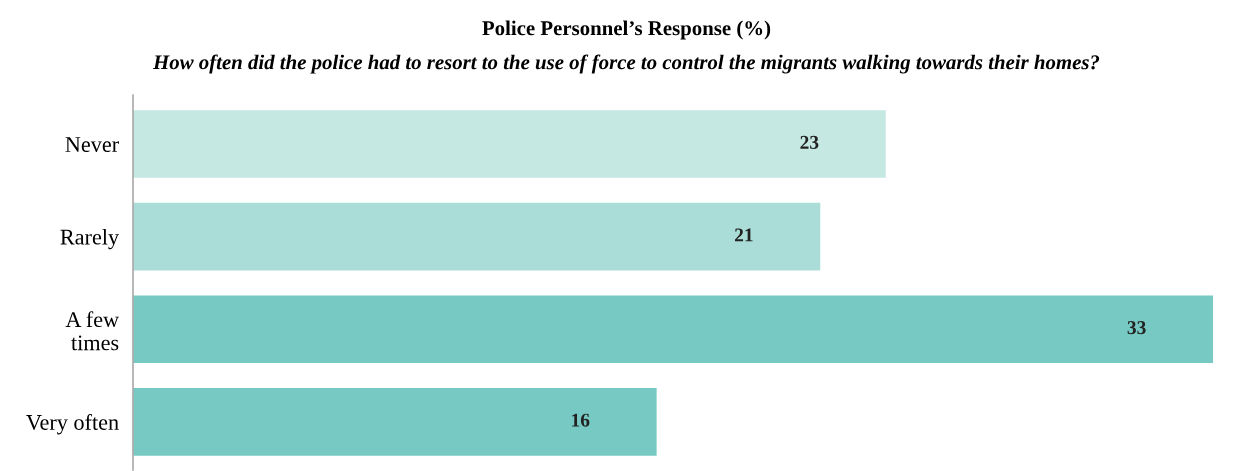 The image size is (1253, 471). I want to click on data-label: 23, so click(809, 142).